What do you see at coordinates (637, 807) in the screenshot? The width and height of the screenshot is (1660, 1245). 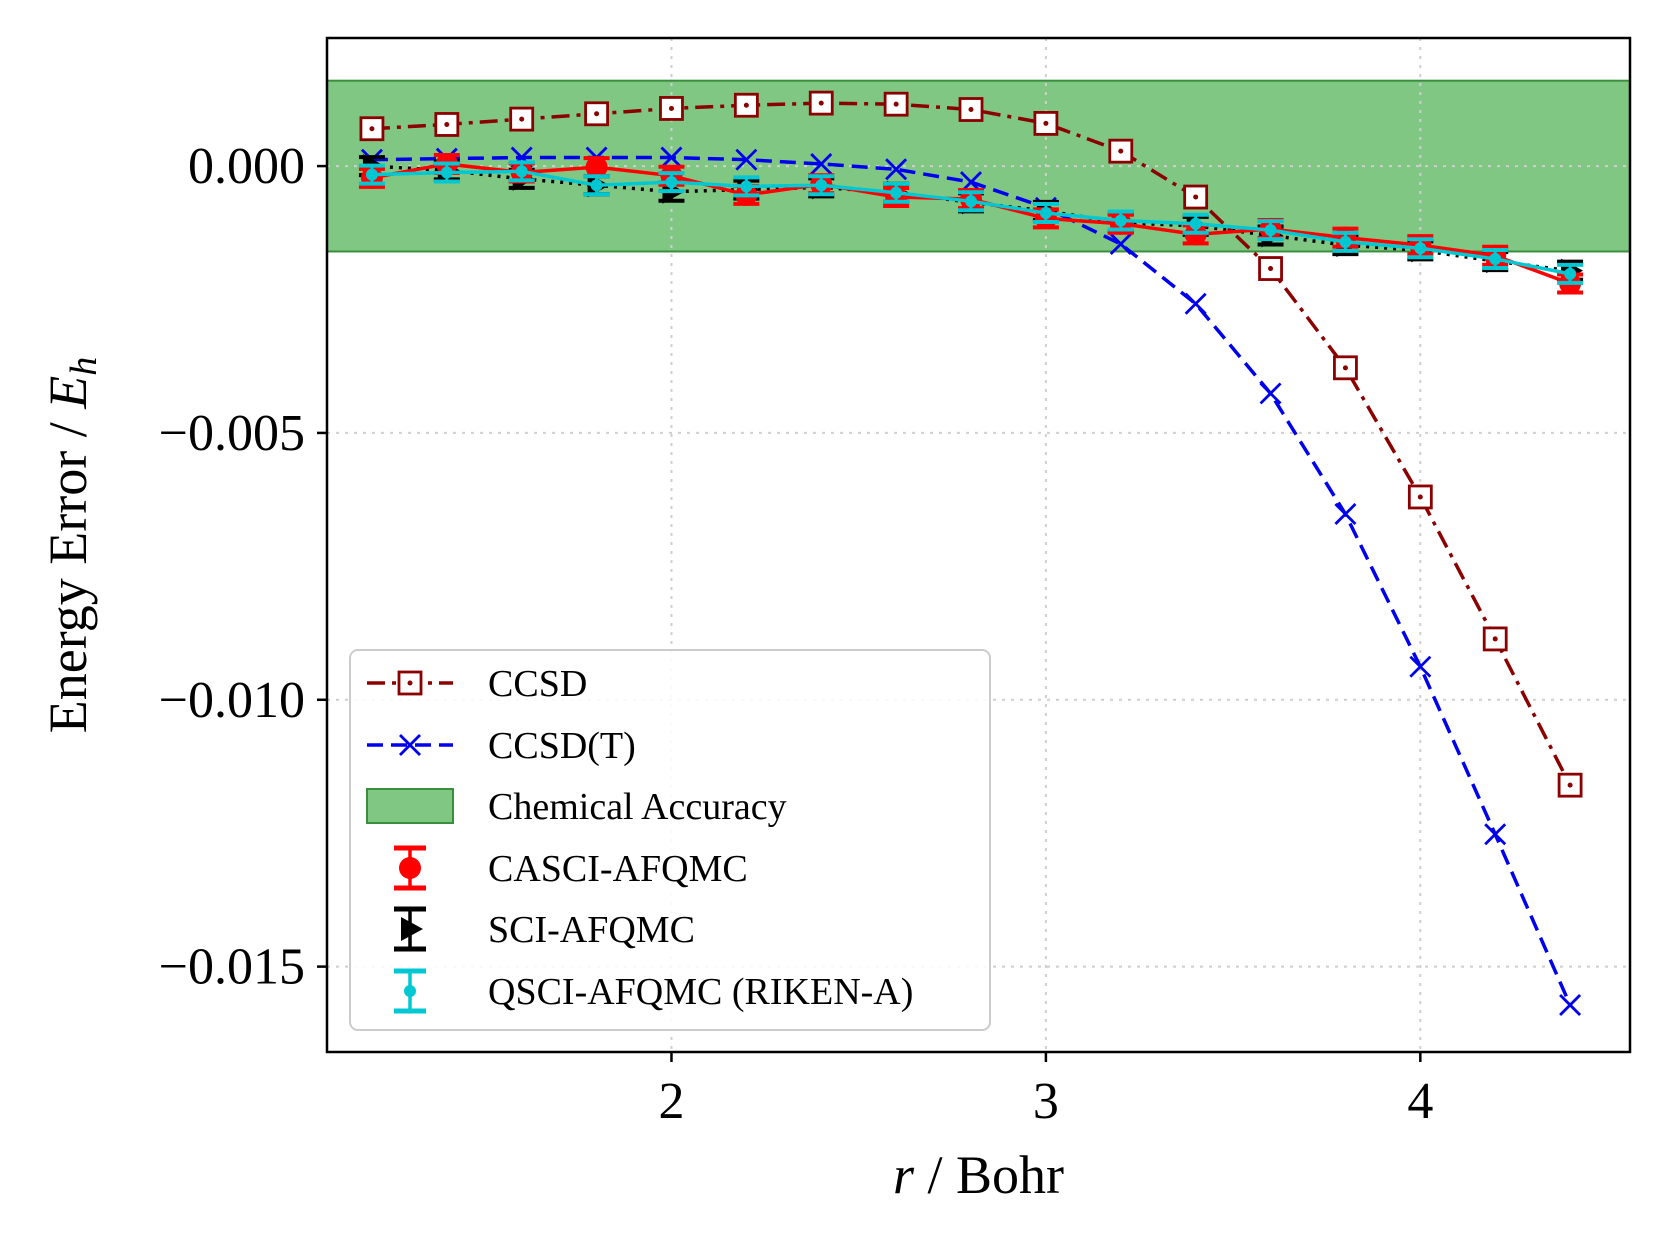 I see `legend-label-chemical-accuracy: Chemical Accuracy` at bounding box center [637, 807].